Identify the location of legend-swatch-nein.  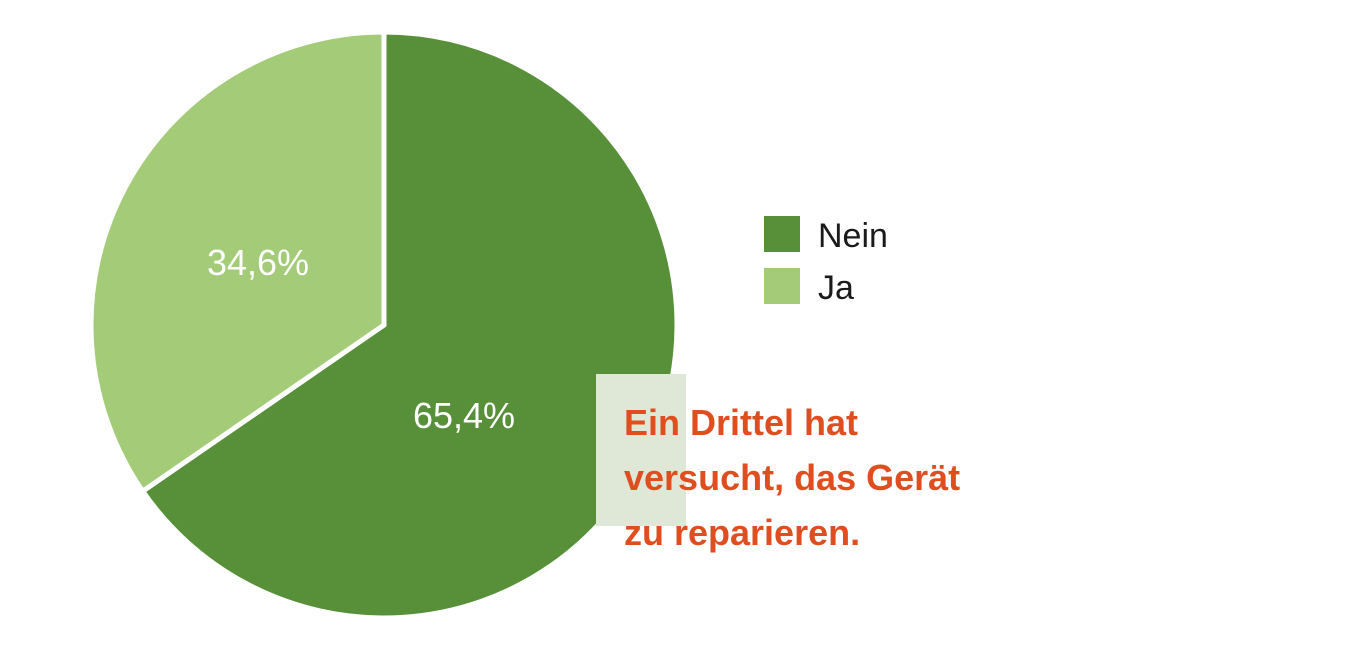
(782, 234).